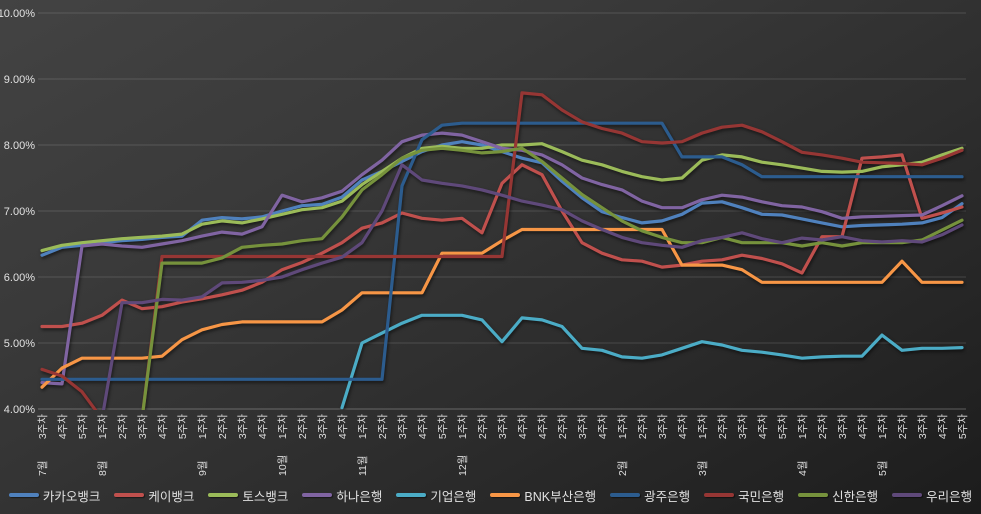 The width and height of the screenshot is (981, 514). Describe the element at coordinates (363, 465) in the screenshot. I see `x-axis-month-label: 11월` at that location.